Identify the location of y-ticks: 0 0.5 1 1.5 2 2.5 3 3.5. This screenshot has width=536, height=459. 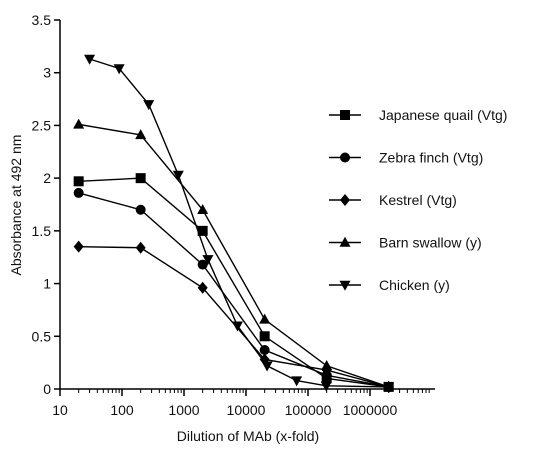
(46, 204).